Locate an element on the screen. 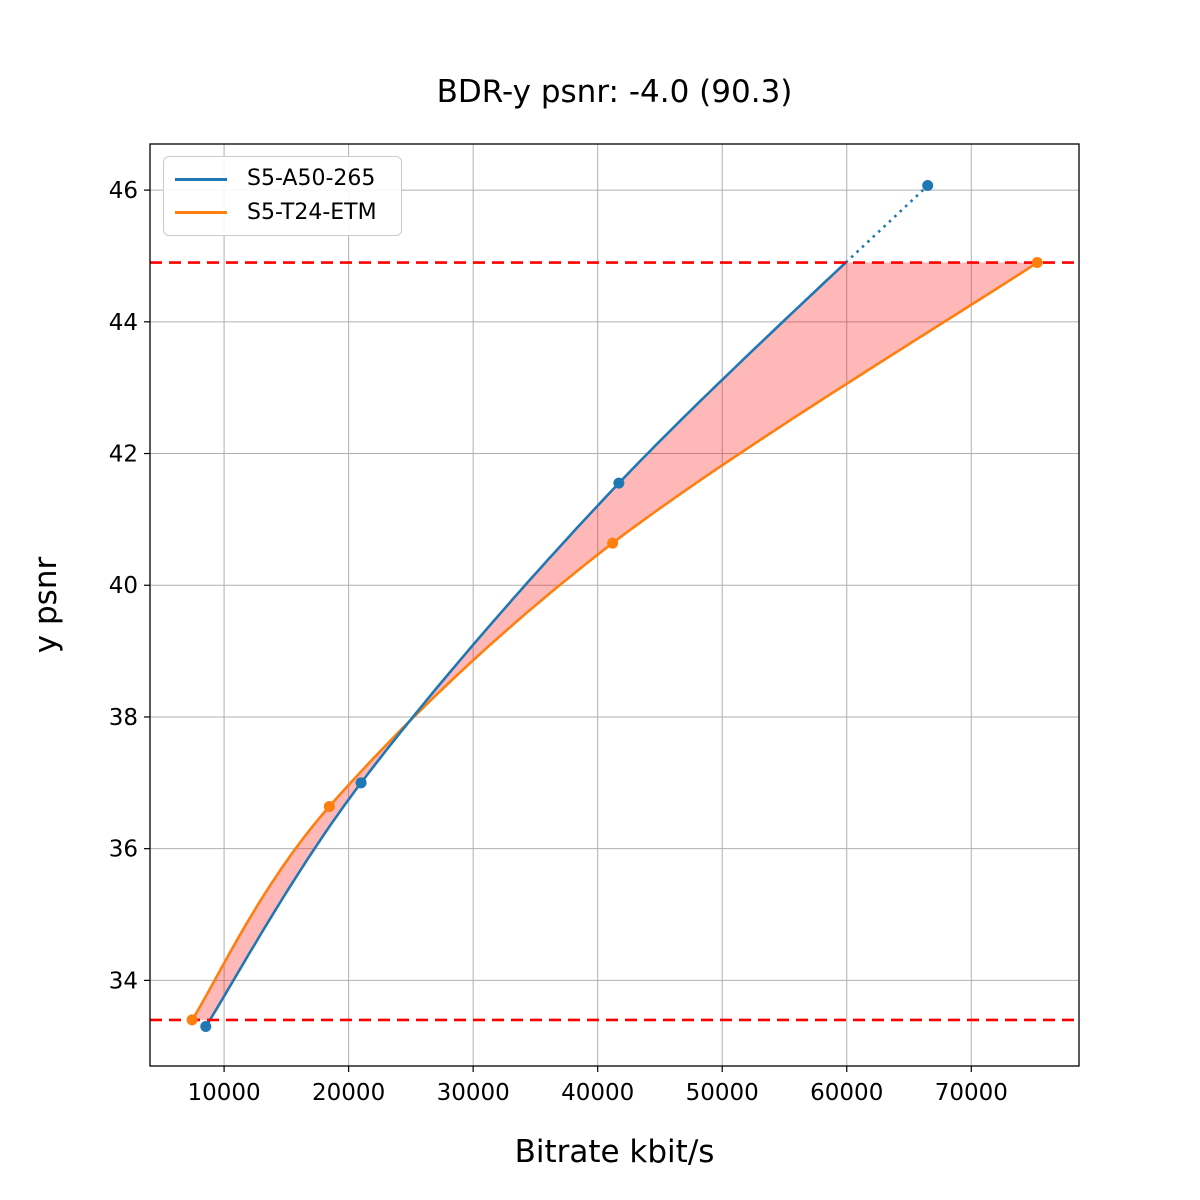 Image resolution: width=1200 pixels, height=1200 pixels. y-tick-label: 44 is located at coordinates (123, 323).